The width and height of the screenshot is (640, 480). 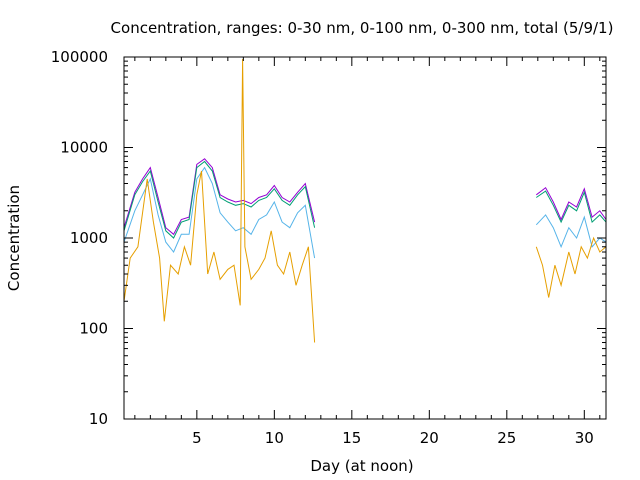 I want to click on y-tick-label: 100000, so click(x=79, y=57).